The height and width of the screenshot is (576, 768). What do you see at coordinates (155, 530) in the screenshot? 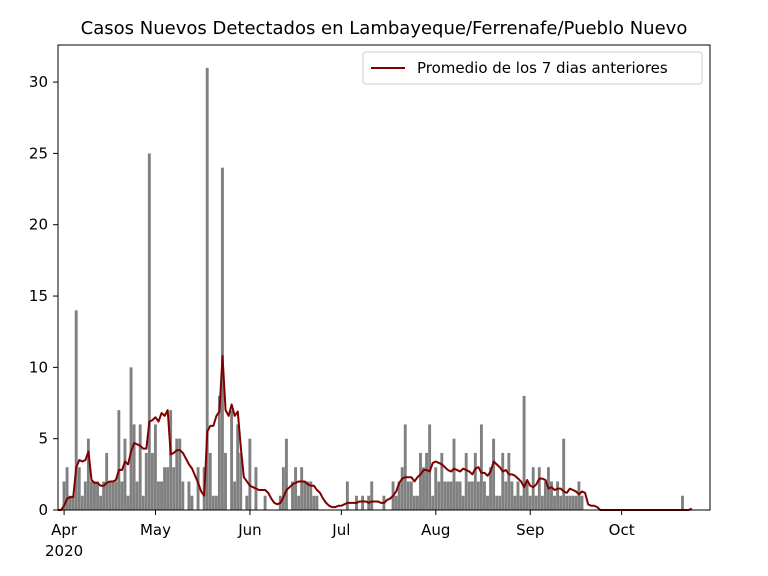
I see `x-tick-label-may: May` at bounding box center [155, 530].